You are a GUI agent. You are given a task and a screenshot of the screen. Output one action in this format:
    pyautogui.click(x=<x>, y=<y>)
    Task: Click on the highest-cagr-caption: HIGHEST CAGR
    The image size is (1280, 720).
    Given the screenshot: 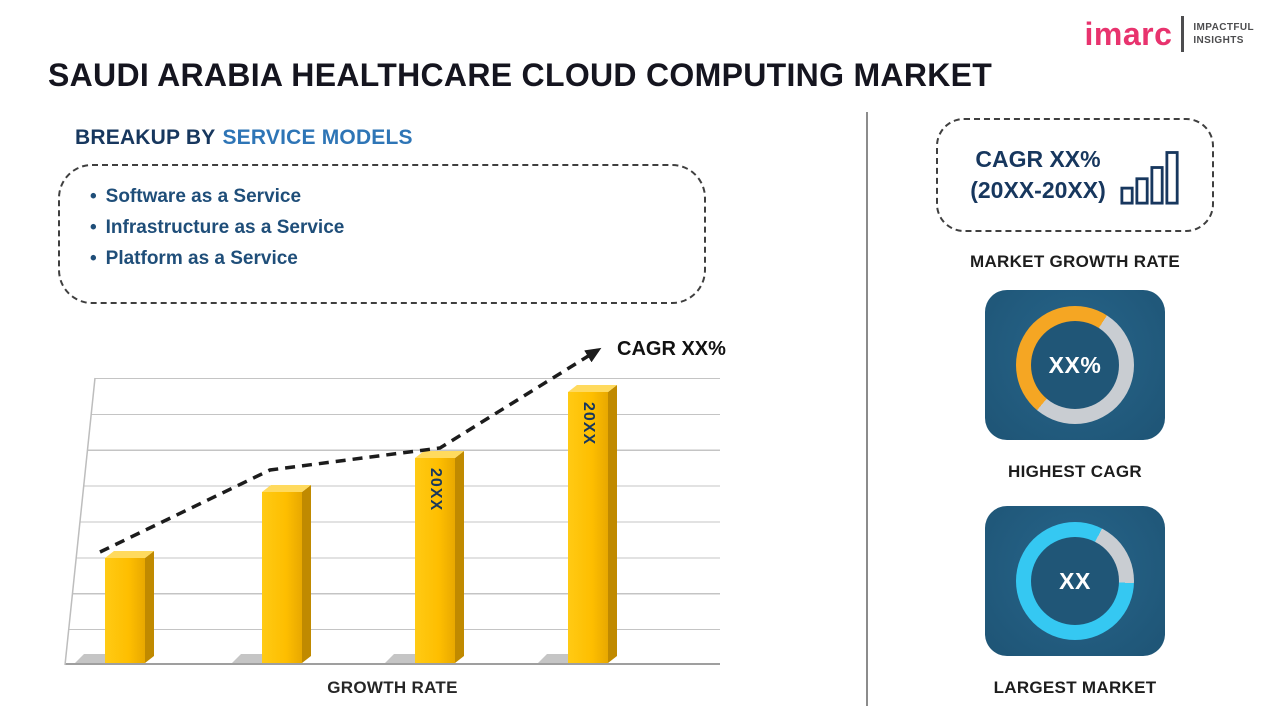 What is the action you would take?
    pyautogui.click(x=1075, y=471)
    